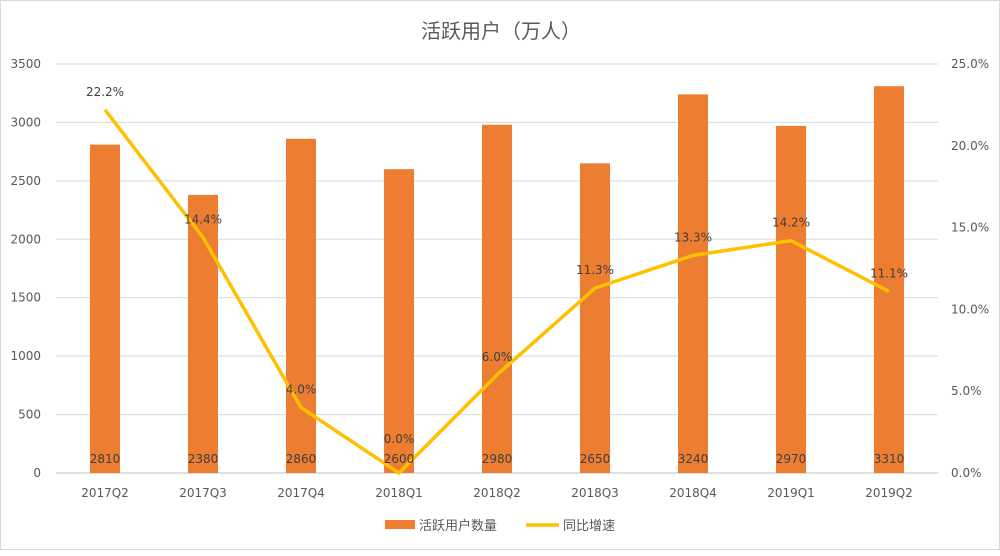 This screenshot has height=556, width=1000. I want to click on bar-data-label: 2980, so click(497, 459).